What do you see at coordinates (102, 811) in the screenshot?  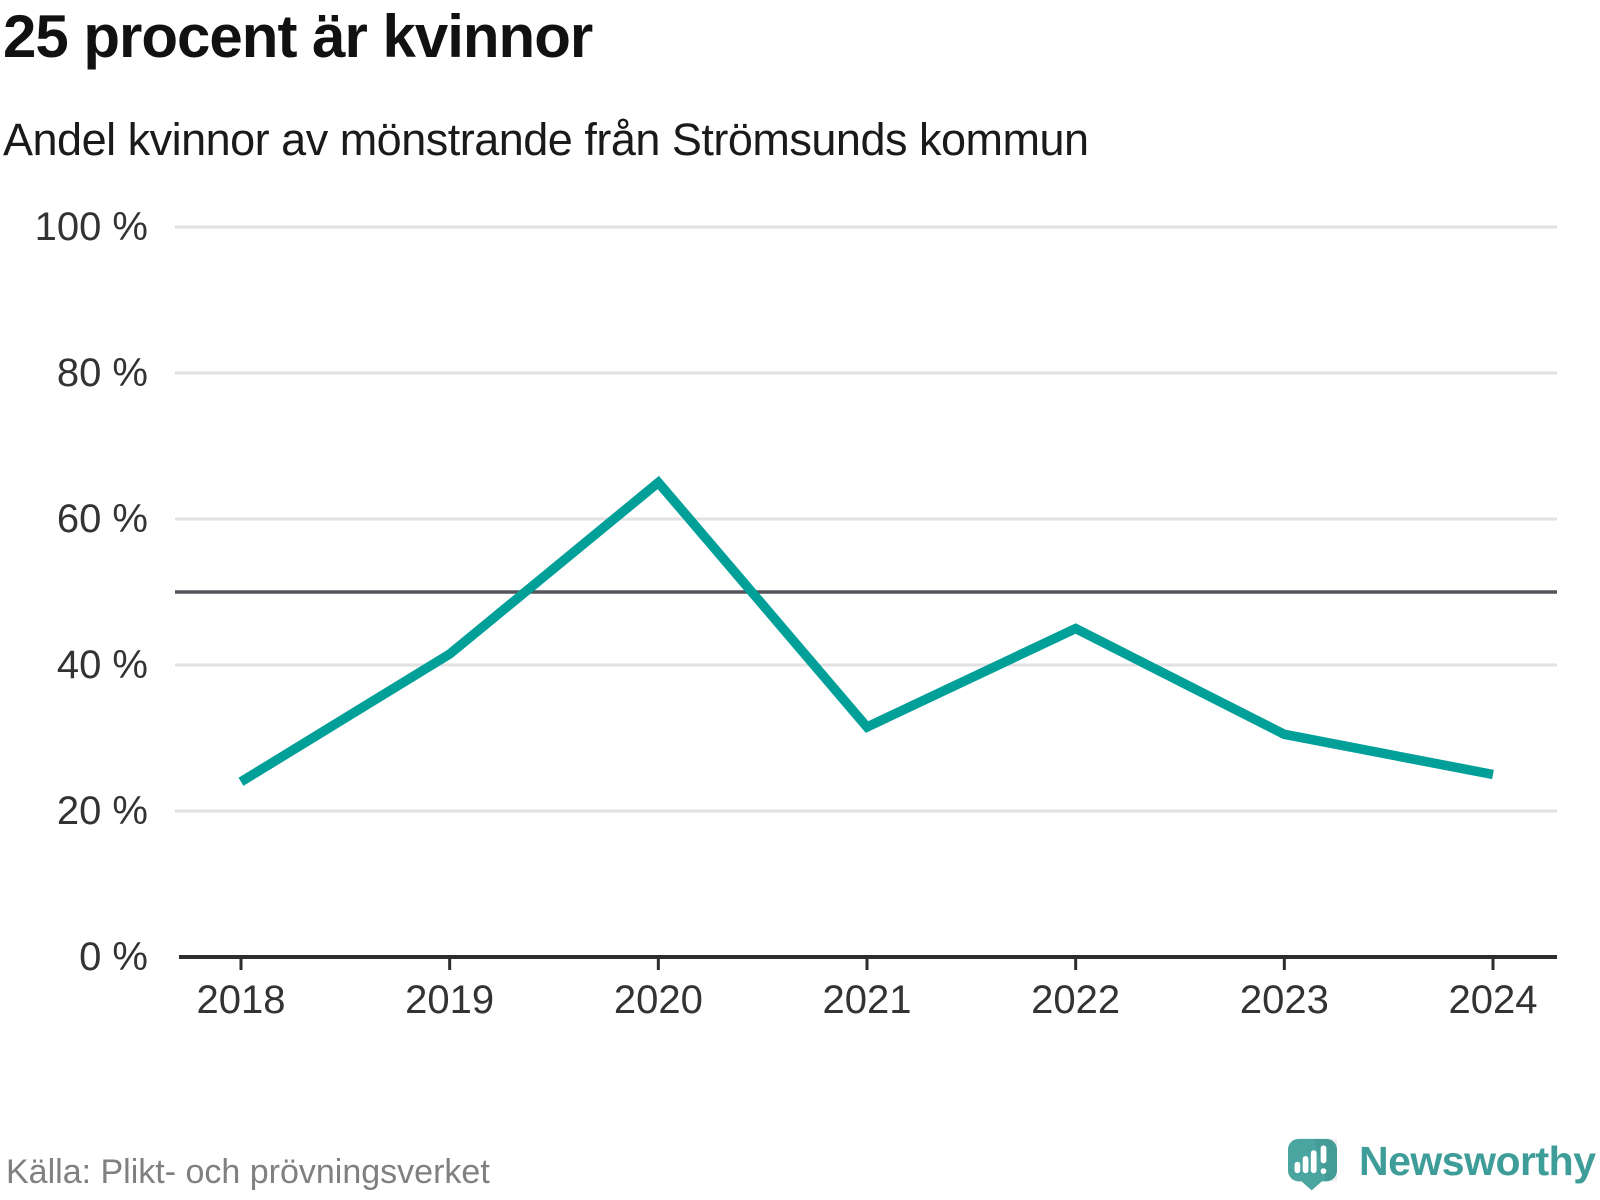 I see `y-axis-label-20: 20 %` at bounding box center [102, 811].